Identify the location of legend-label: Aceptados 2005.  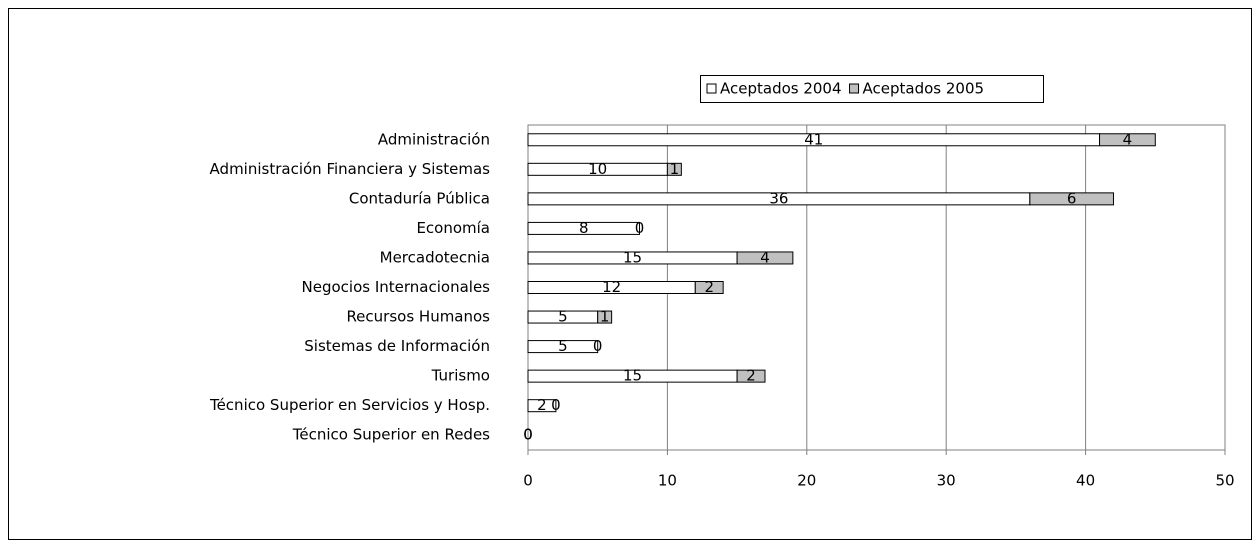
(924, 89).